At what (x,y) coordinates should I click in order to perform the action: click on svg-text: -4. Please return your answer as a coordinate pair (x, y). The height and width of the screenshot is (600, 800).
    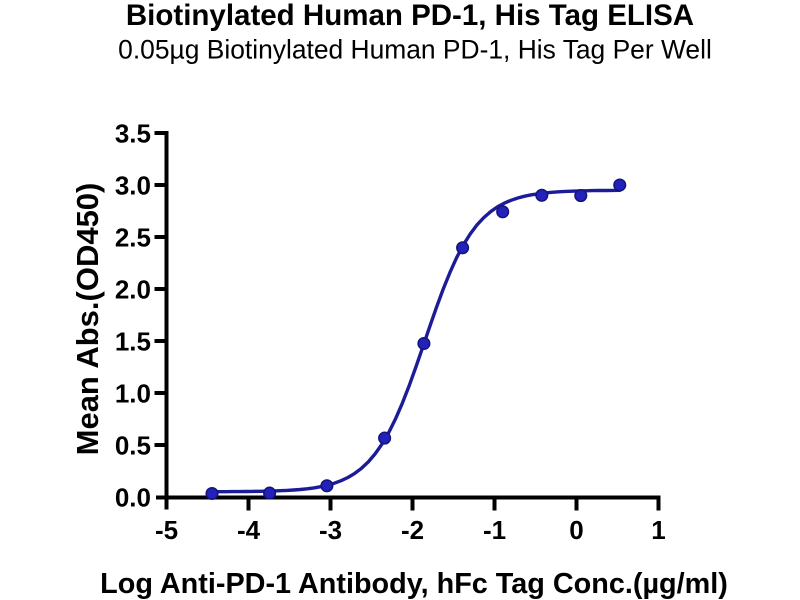
    Looking at the image, I should click on (249, 530).